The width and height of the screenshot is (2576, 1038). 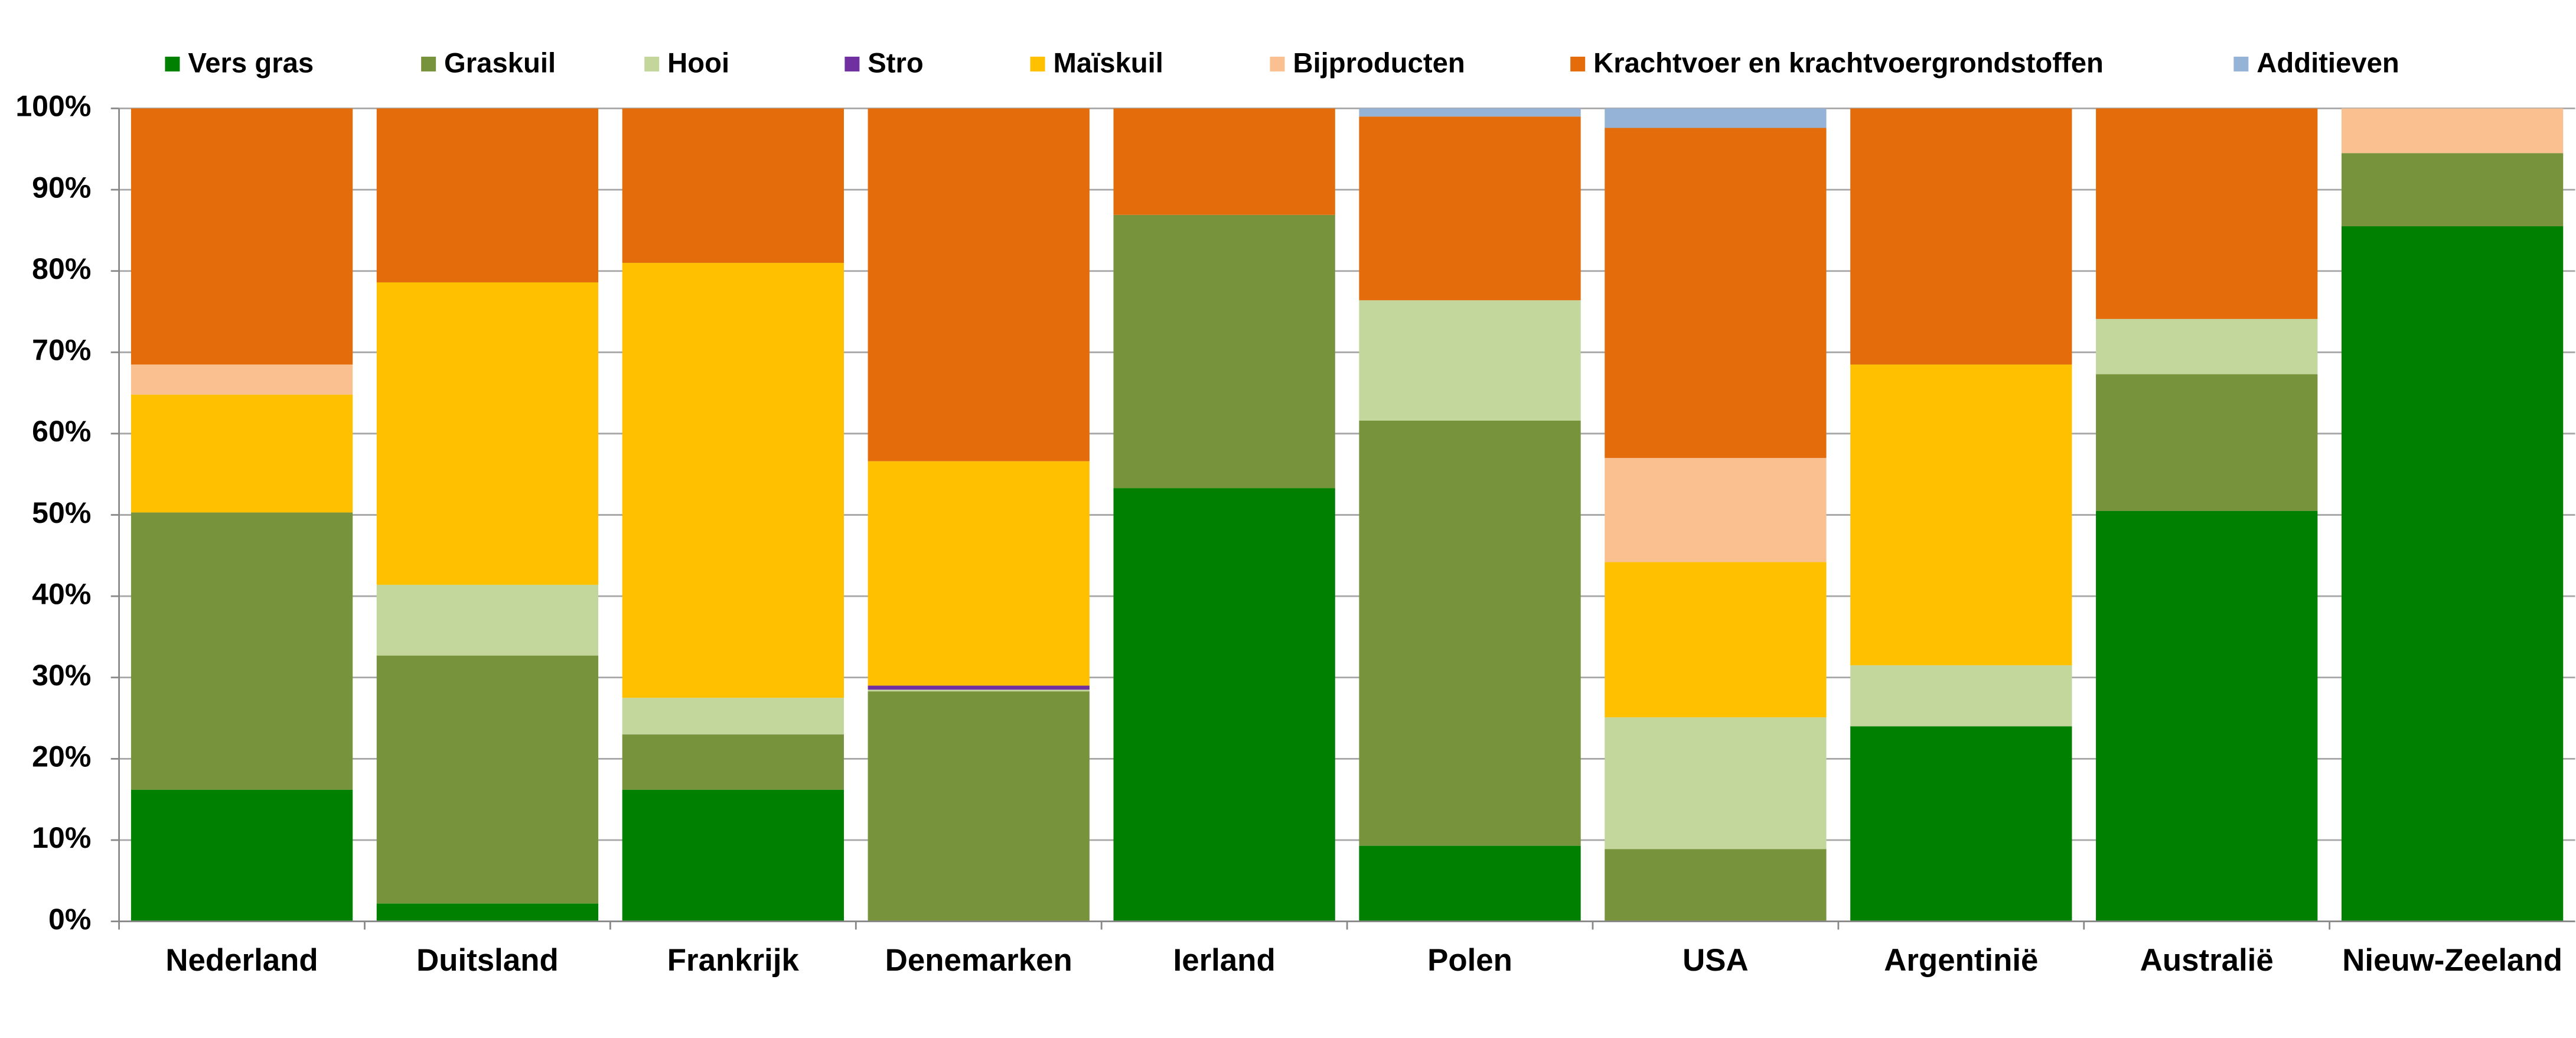 I want to click on legend-label: Hooi, so click(x=698, y=63).